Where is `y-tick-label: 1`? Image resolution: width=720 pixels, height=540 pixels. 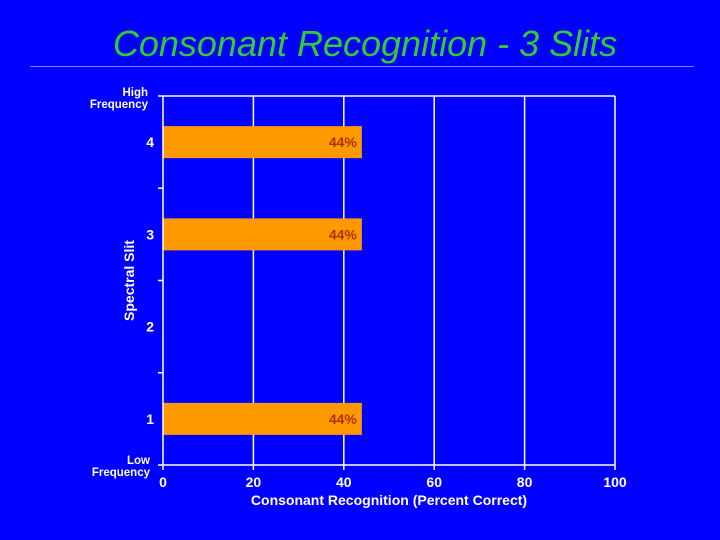 y-tick-label: 1 is located at coordinates (150, 419).